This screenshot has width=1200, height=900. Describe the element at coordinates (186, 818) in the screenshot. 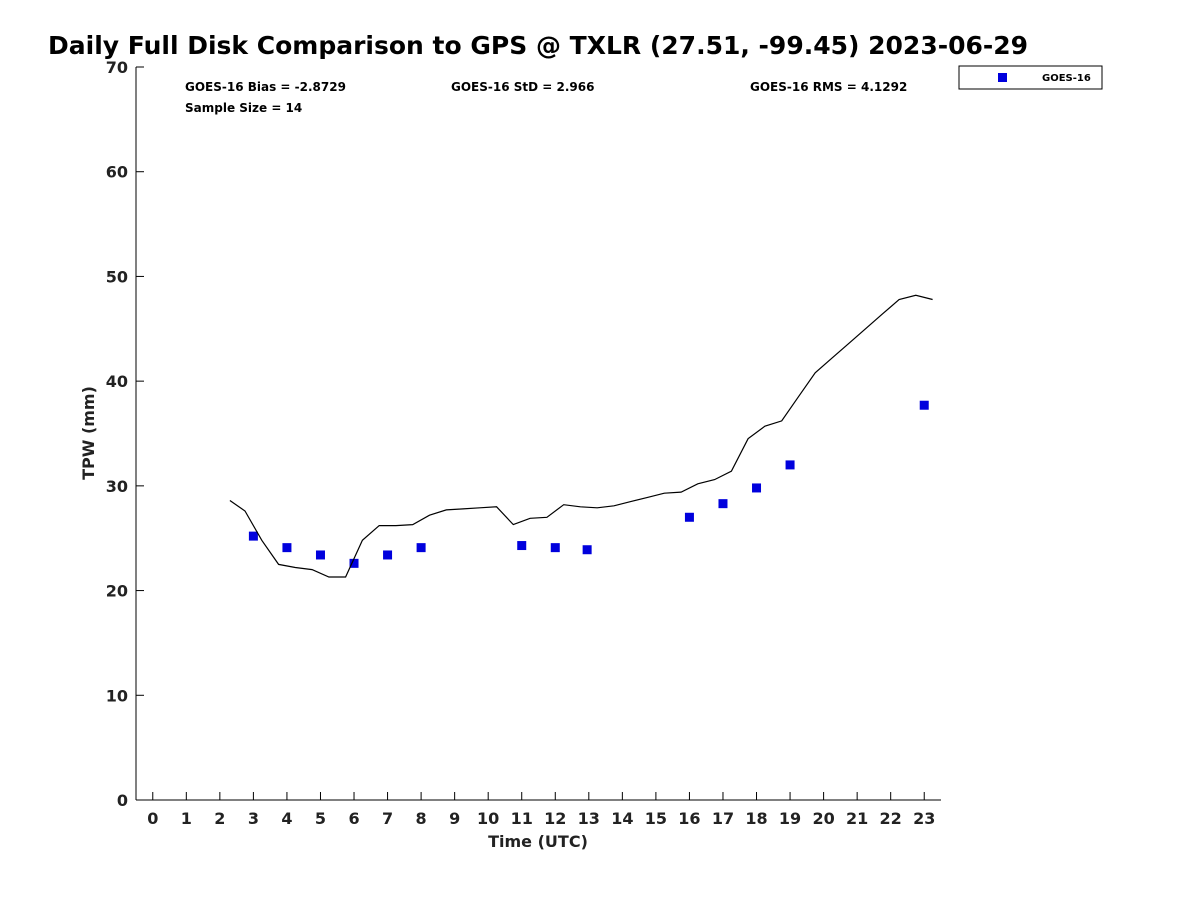

I see `x-tick-label: 1` at that location.